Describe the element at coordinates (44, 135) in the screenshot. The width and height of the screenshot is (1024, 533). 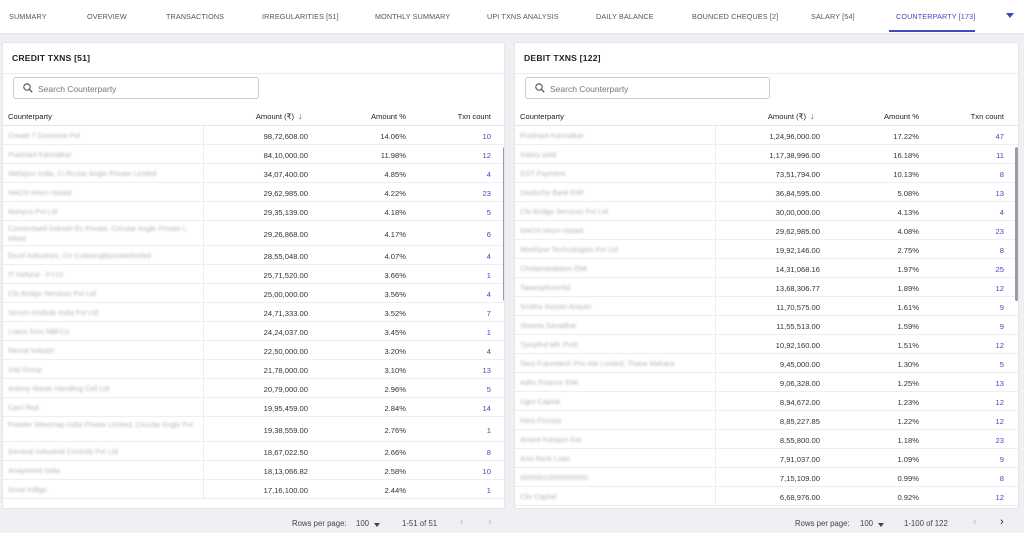
I see `counterparty-name: Create 7 Groomoe Pvt` at that location.